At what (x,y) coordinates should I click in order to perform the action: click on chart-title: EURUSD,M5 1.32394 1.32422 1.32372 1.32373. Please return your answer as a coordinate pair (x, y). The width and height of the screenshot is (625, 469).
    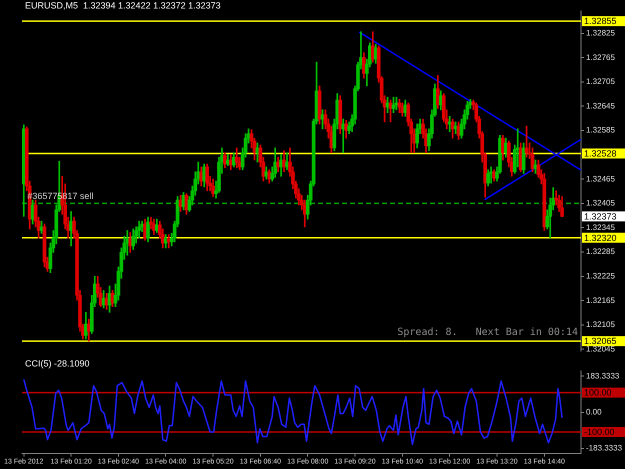
    Looking at the image, I should click on (123, 5).